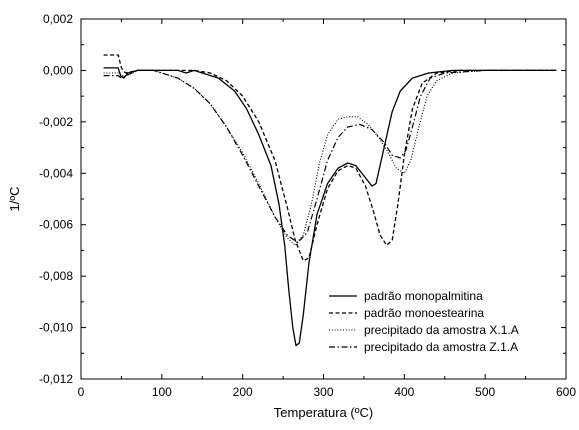 Image resolution: width=579 pixels, height=430 pixels. Describe the element at coordinates (162, 392) in the screenshot. I see `x-tick-label: 100` at that location.